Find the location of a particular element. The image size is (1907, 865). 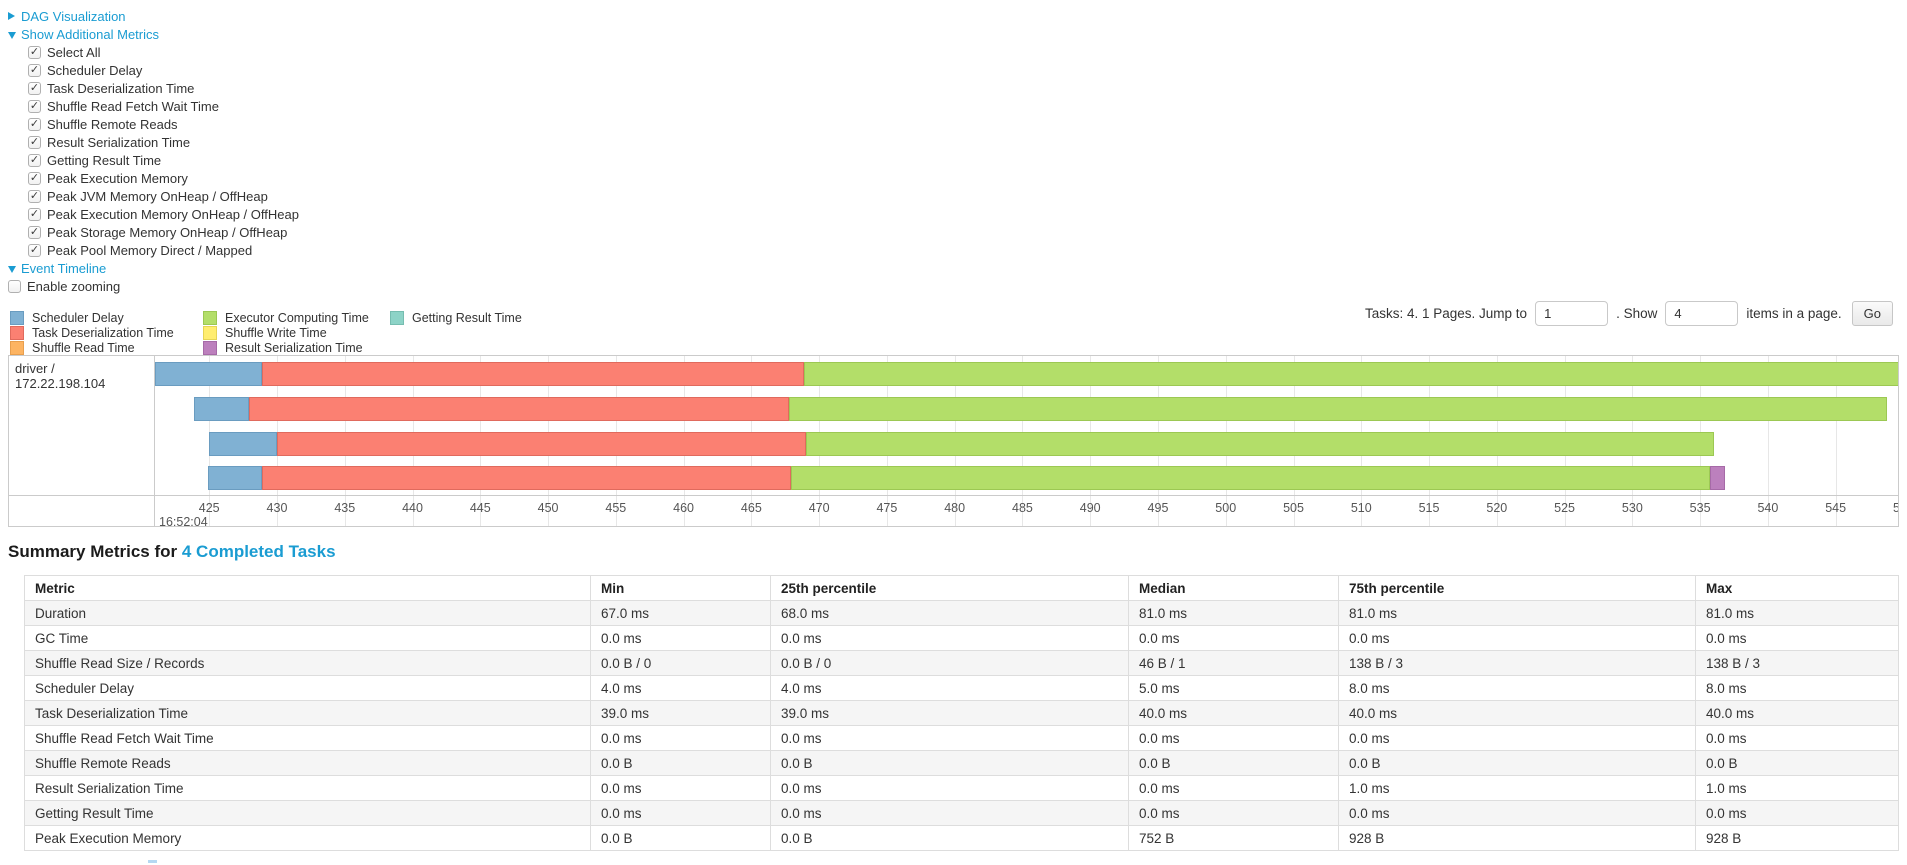

axis-tick-label: 485 is located at coordinates (1022, 508).